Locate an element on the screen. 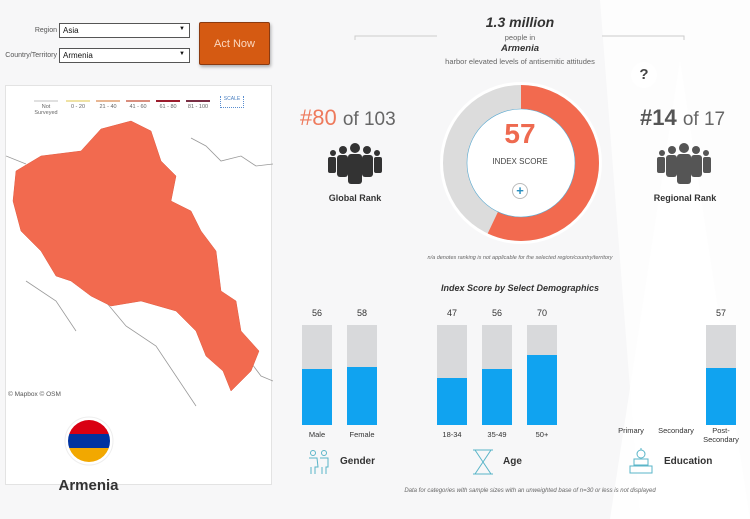  country-select: Armenia ▼ is located at coordinates (124, 55).